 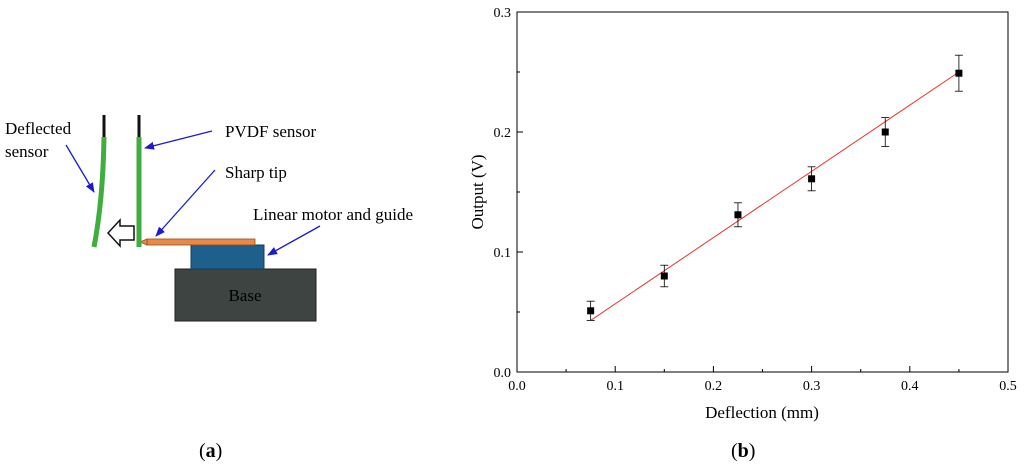 I want to click on base-block, so click(x=245, y=295).